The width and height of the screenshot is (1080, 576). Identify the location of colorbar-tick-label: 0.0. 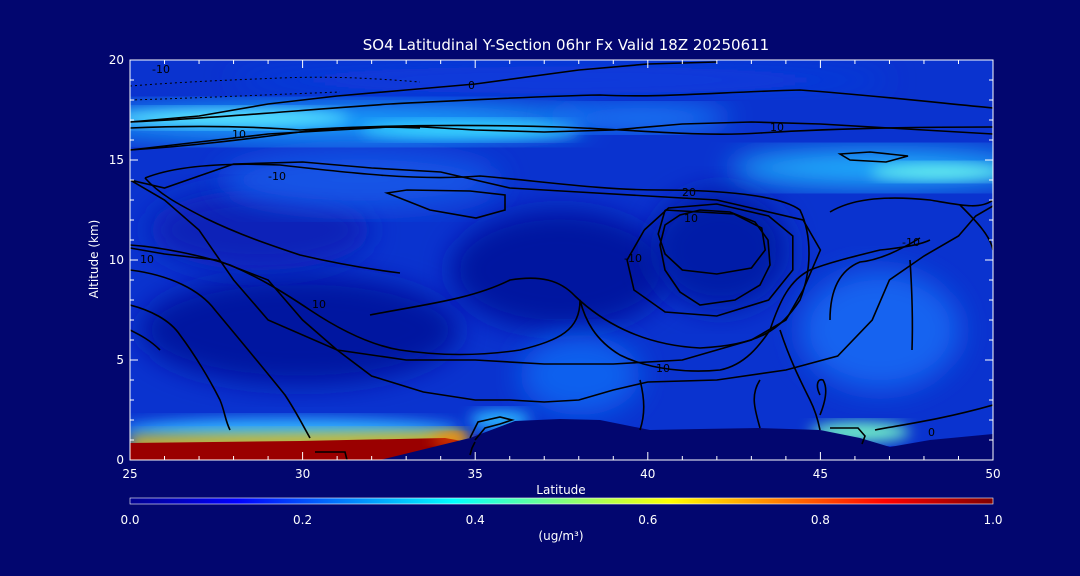
(129, 520).